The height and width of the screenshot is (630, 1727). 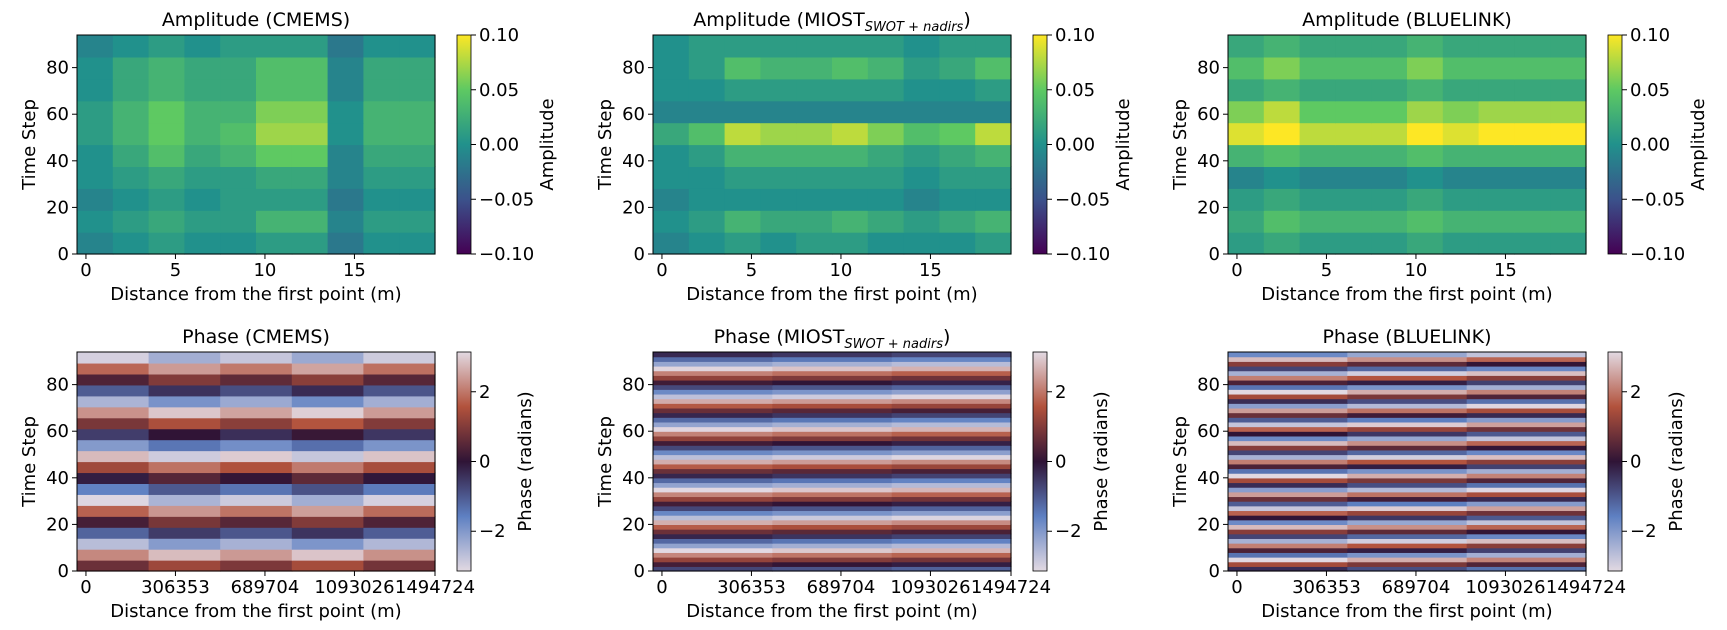 What do you see at coordinates (831, 294) in the screenshot?
I see `x-axis-label: Distance from the first point (m)` at bounding box center [831, 294].